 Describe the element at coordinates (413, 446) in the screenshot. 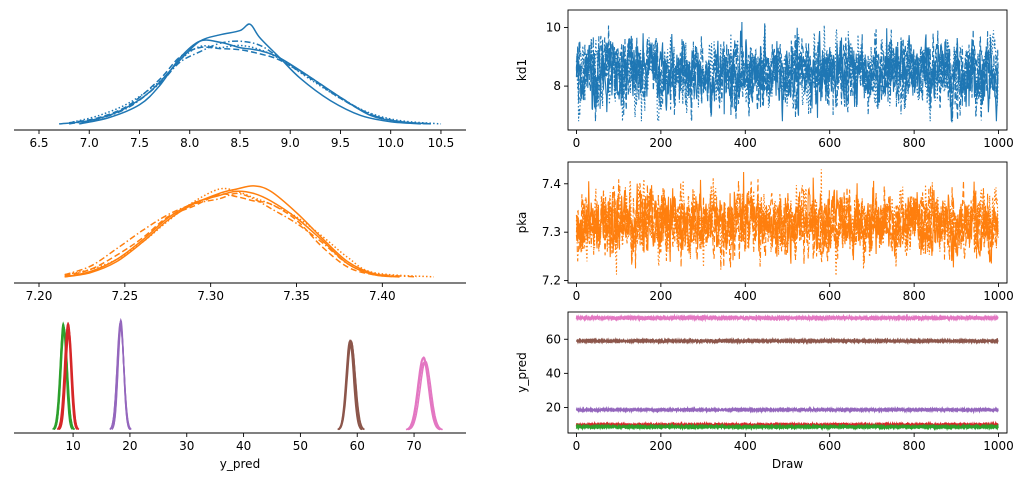

I see `x-tick-label: 70` at that location.